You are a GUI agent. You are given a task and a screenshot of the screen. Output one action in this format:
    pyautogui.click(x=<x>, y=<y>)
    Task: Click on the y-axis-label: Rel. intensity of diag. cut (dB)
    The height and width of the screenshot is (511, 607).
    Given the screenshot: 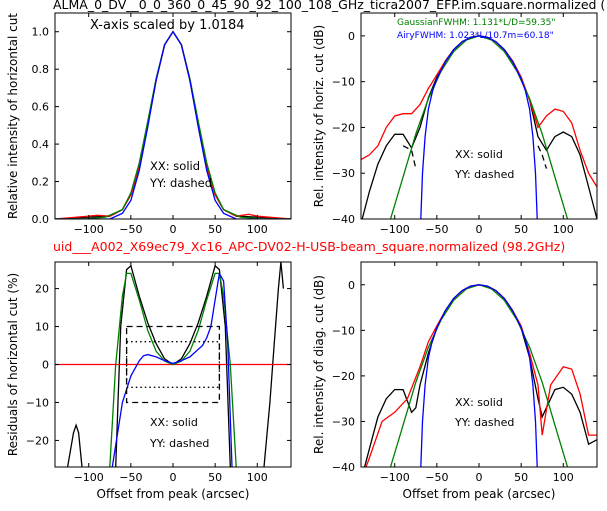 What is the action you would take?
    pyautogui.click(x=319, y=364)
    